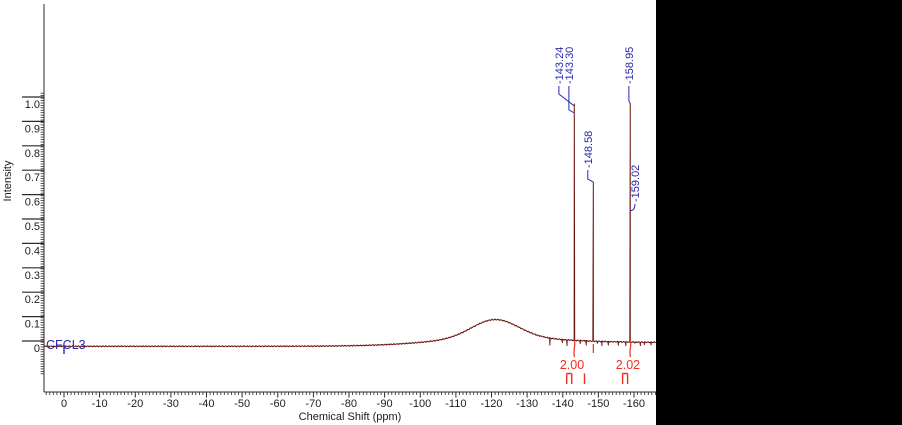  What do you see at coordinates (350, 394) in the screenshot?
I see `x-axis` at bounding box center [350, 394].